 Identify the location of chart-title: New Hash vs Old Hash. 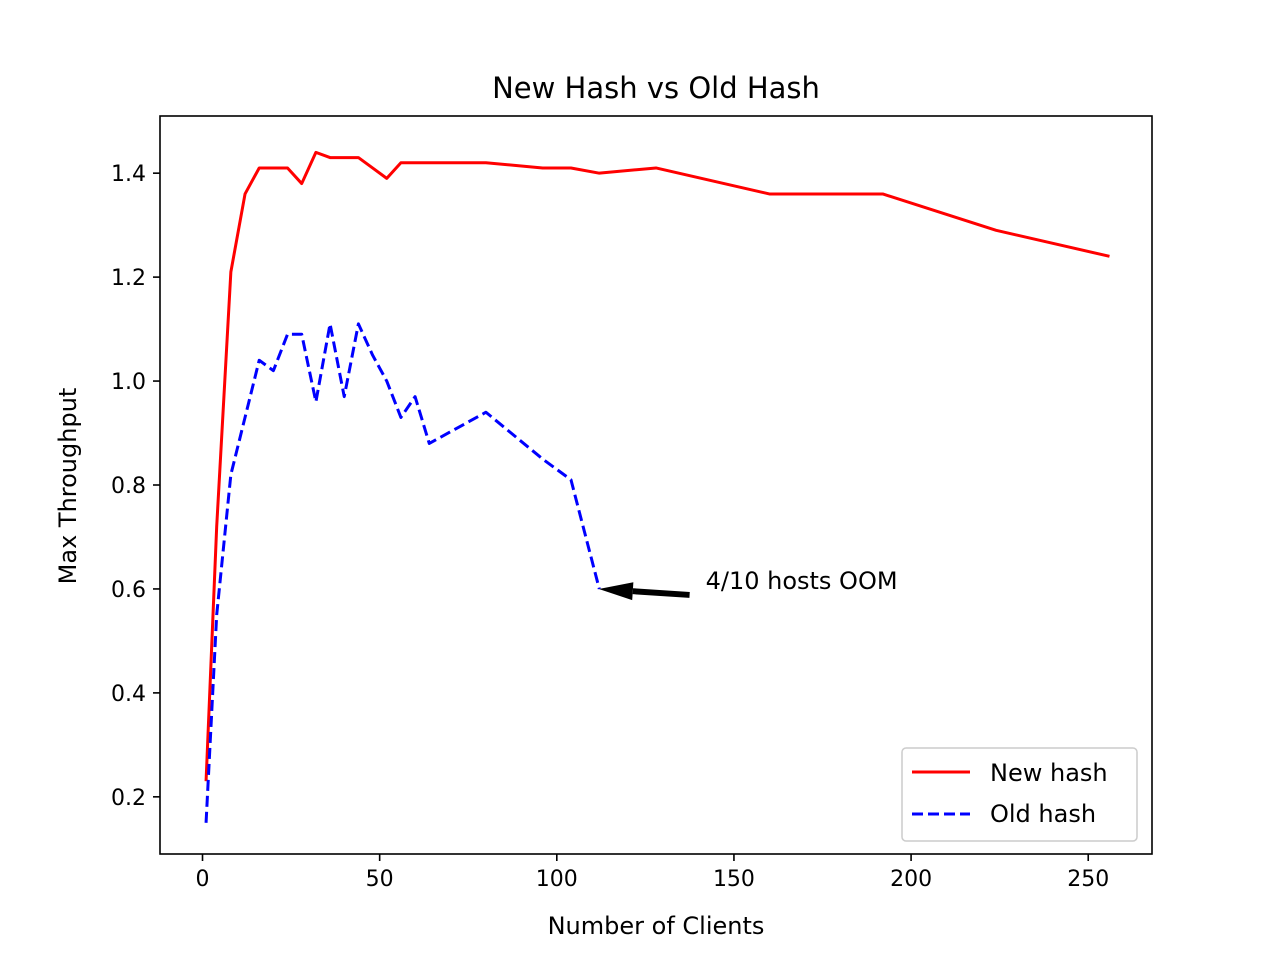
(656, 88).